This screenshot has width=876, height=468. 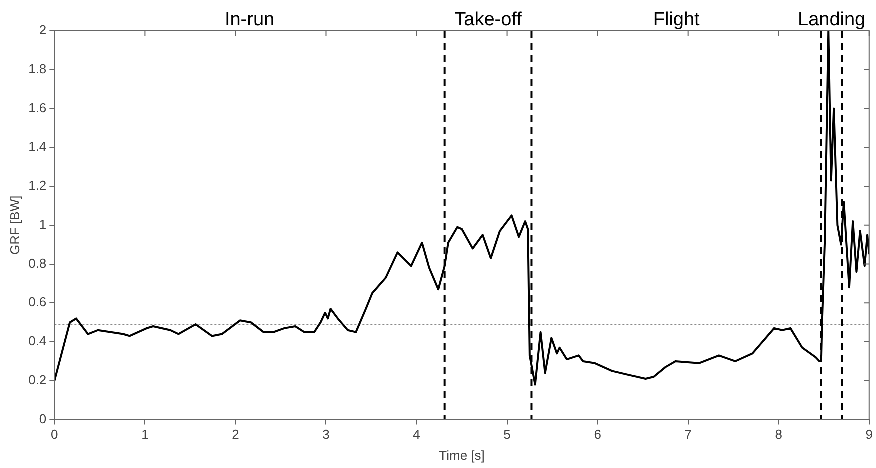 I want to click on y-tick-label: 0.8, so click(x=37, y=263).